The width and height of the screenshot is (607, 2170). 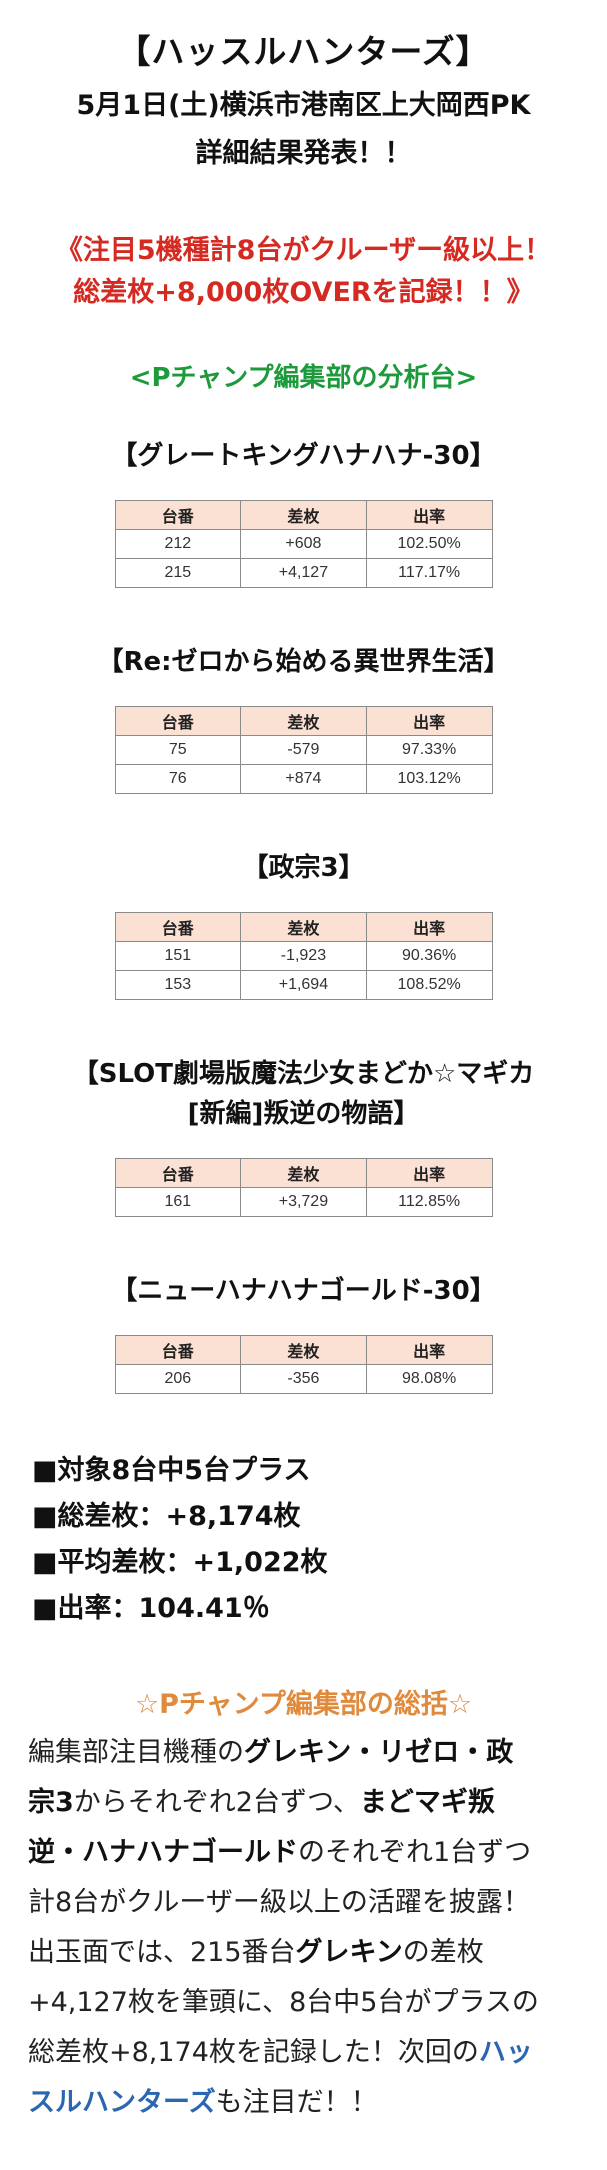 I want to click on machine-title: 【グレートキングハナハナ-30】, so click(x=303, y=456).